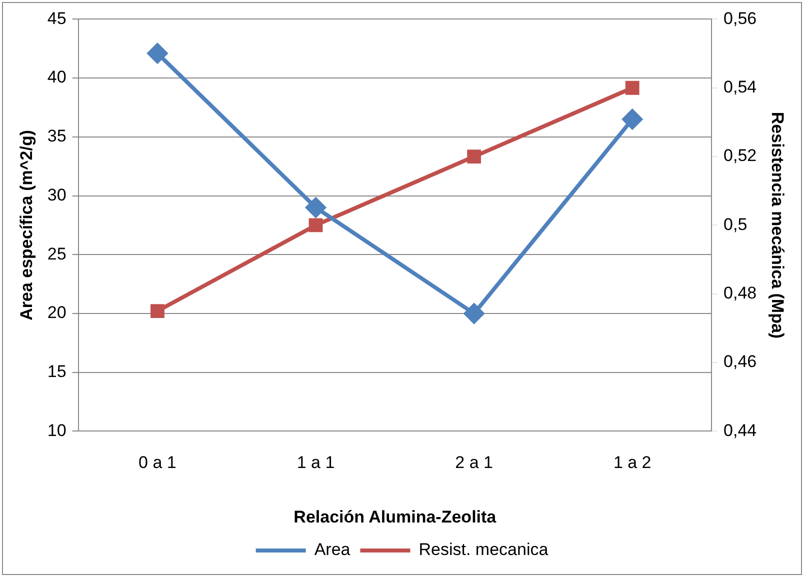 The image size is (808, 581). Describe the element at coordinates (740, 156) in the screenshot. I see `y2-tick-label: 0,52` at that location.